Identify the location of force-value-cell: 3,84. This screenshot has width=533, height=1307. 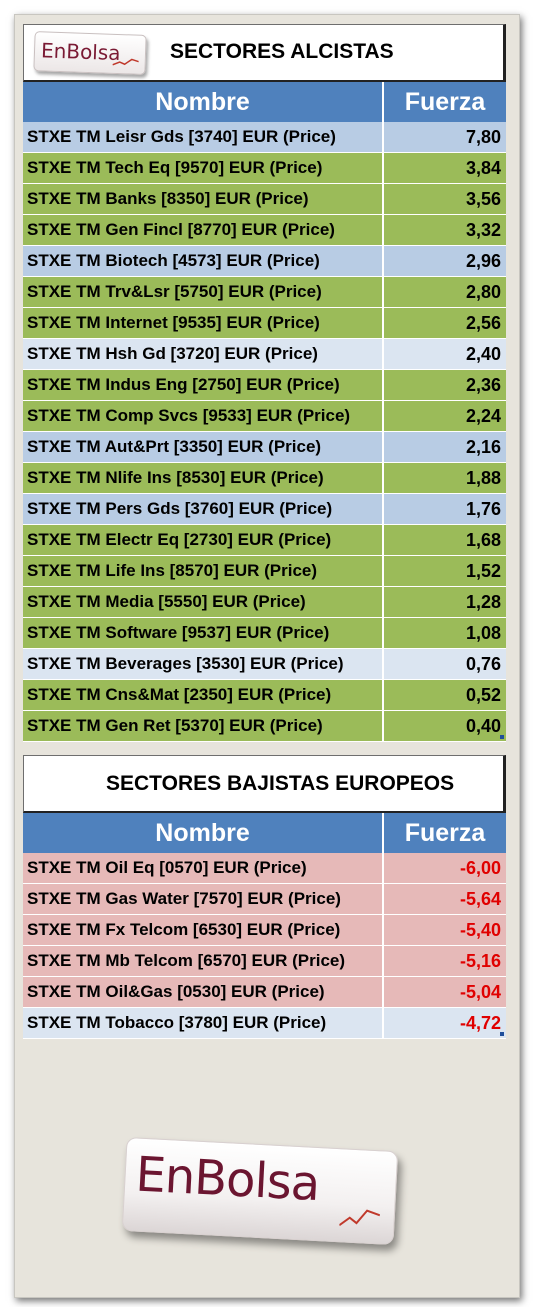
(483, 167).